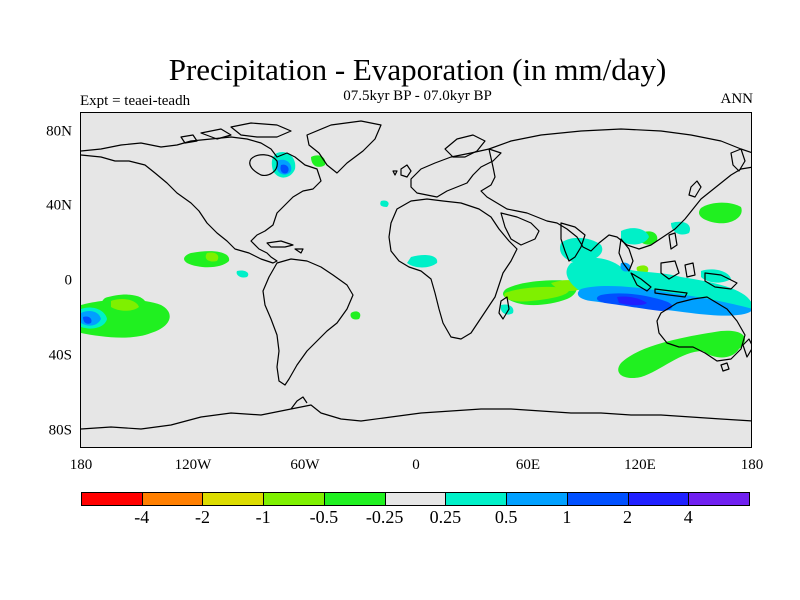  I want to click on lat-label-eq: 0, so click(68, 280).